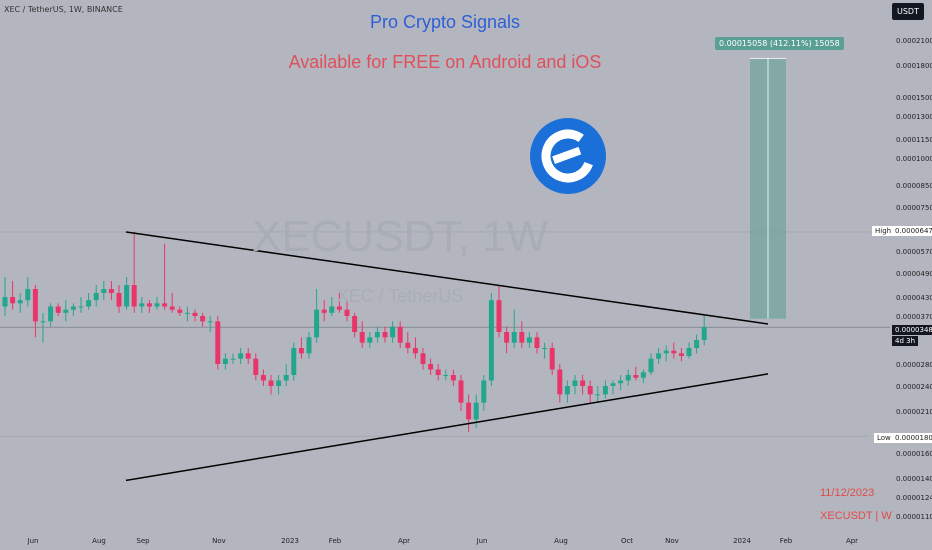  Describe the element at coordinates (143, 541) in the screenshot. I see `time-tick-label: Sep` at that location.